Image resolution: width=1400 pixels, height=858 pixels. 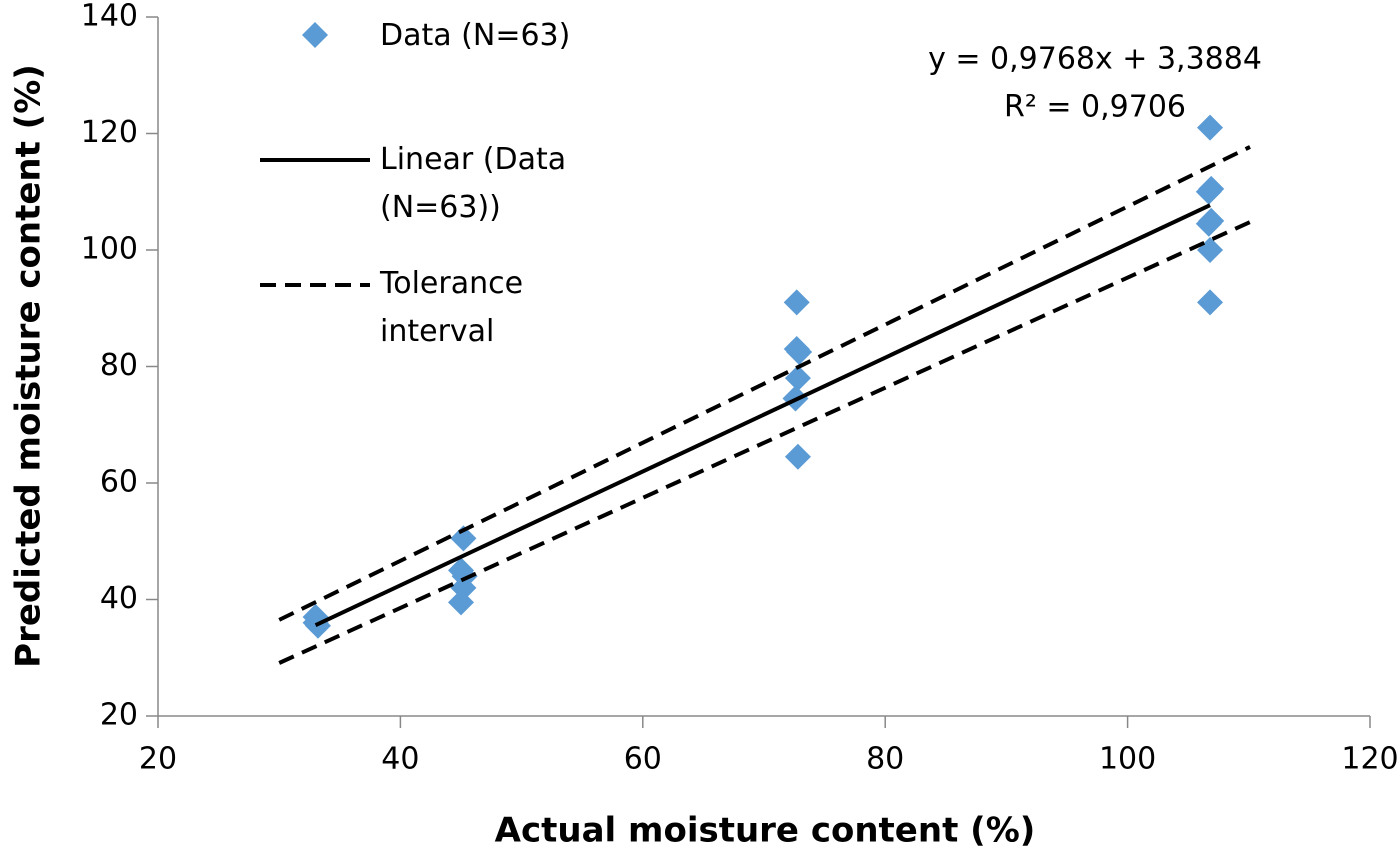 I want to click on x-tick-label: 120, so click(x=1369, y=759).